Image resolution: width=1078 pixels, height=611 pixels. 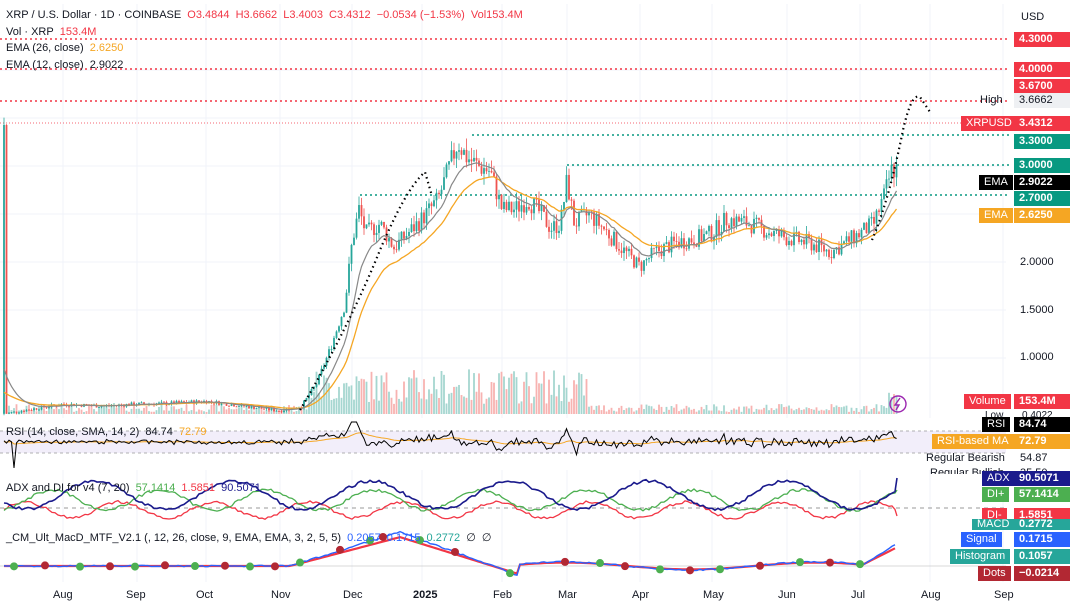 I want to click on ema26-legend-value: 2.6250, so click(x=106, y=48).